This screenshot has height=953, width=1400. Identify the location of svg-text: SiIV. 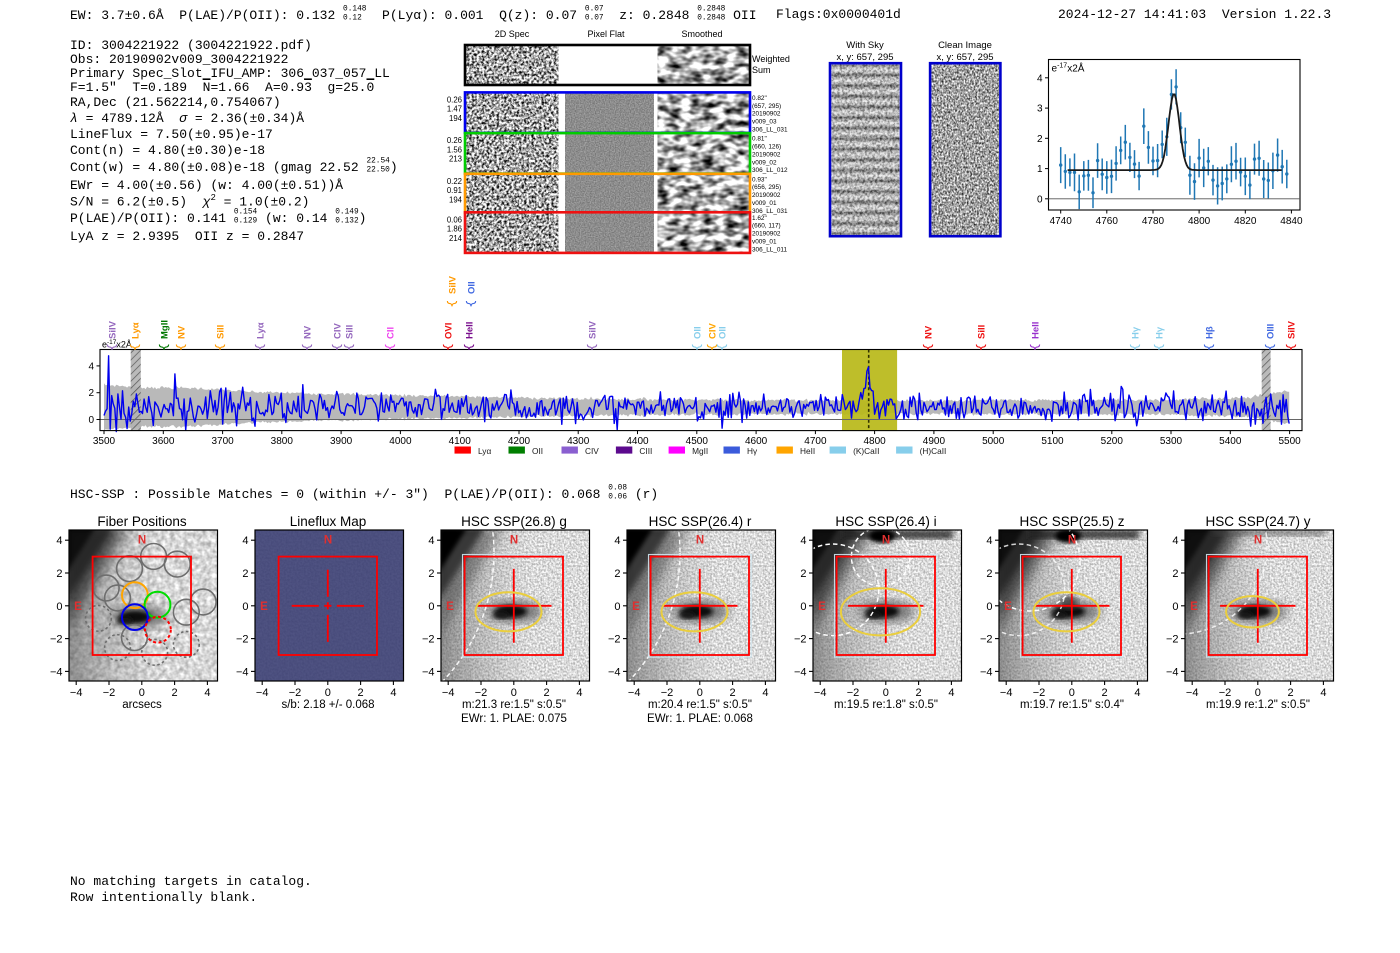
(453, 284).